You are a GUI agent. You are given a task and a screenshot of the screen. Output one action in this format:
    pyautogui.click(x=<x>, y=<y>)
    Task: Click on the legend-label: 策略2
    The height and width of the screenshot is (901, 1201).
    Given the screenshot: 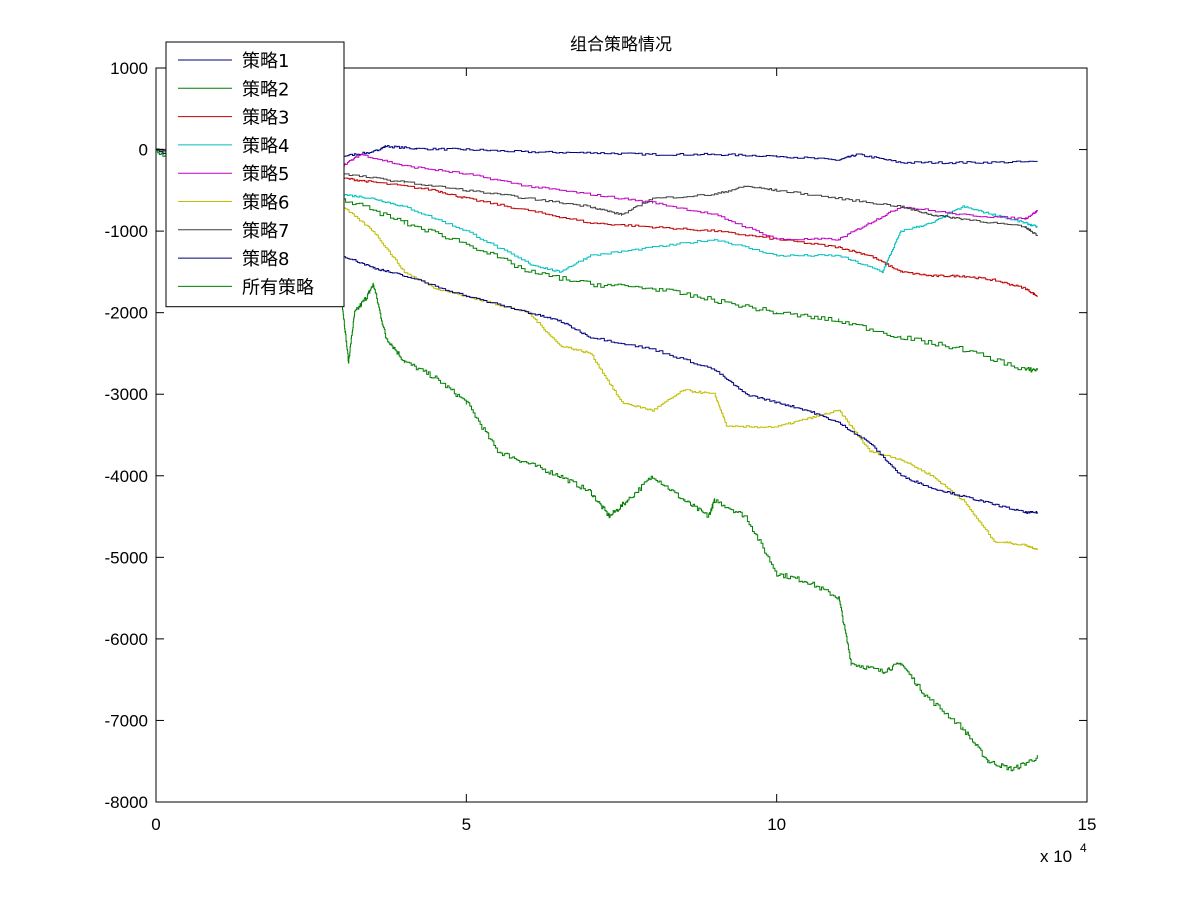 What is the action you would take?
    pyautogui.click(x=265, y=89)
    